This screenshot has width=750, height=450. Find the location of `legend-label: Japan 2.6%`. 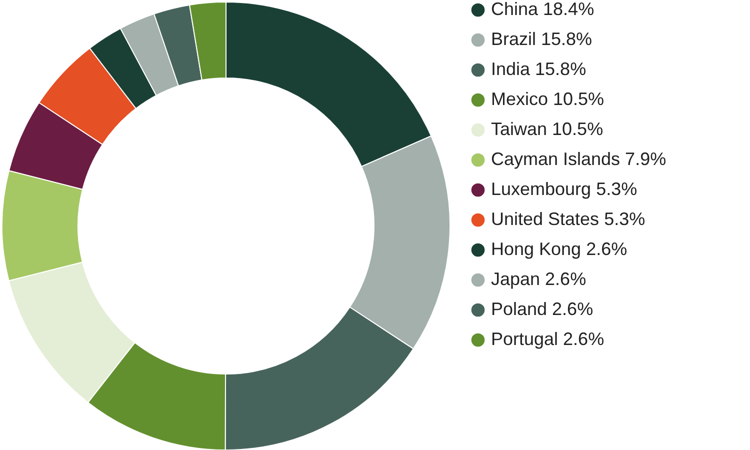

legend-label: Japan 2.6% is located at coordinates (538, 279).